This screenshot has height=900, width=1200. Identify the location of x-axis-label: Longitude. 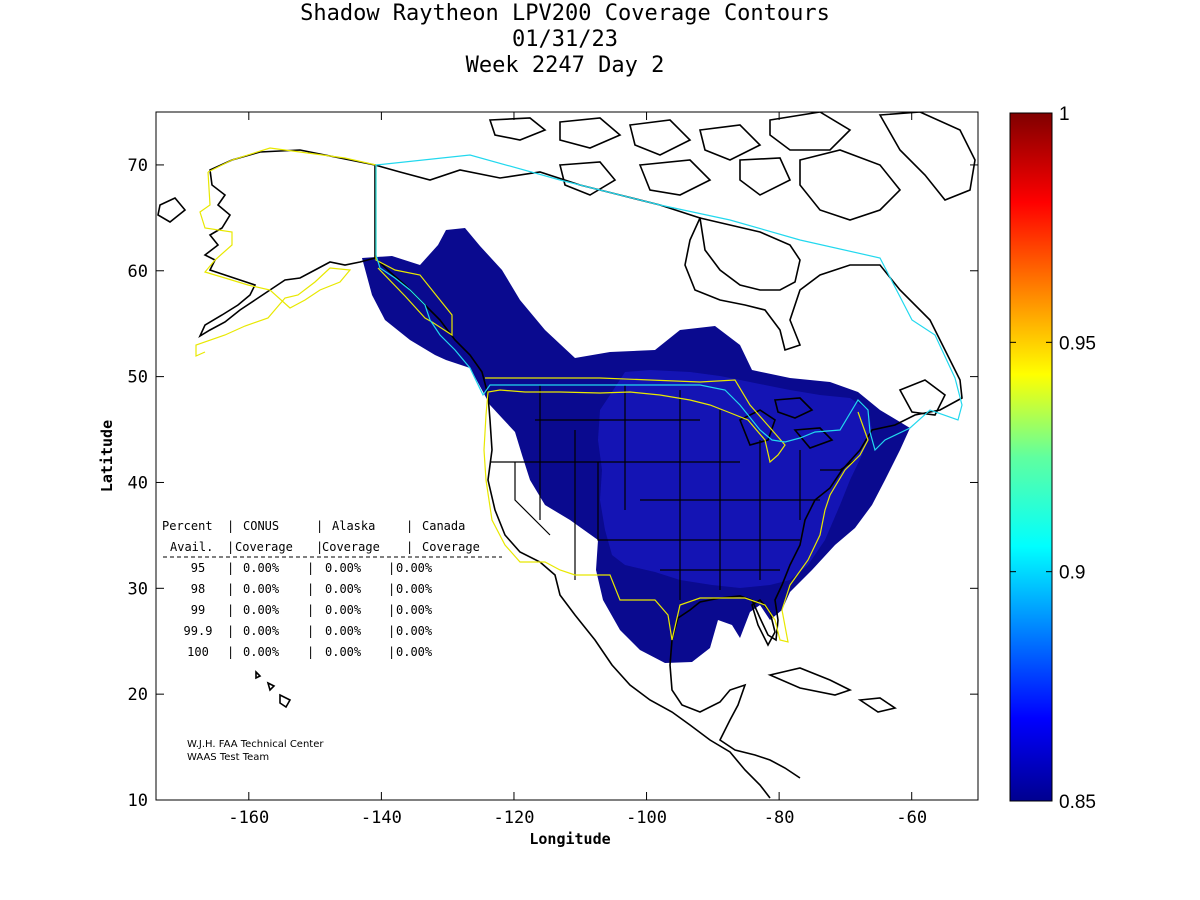
(569, 839).